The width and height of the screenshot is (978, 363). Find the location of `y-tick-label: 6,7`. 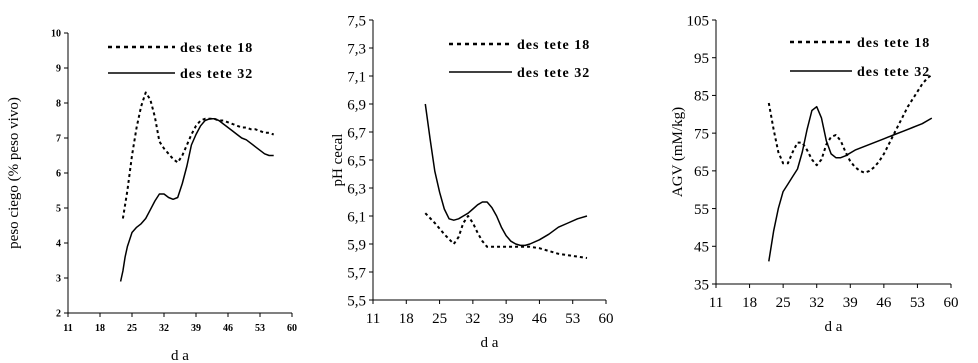

y-tick-label: 6,7 is located at coordinates (356, 133).